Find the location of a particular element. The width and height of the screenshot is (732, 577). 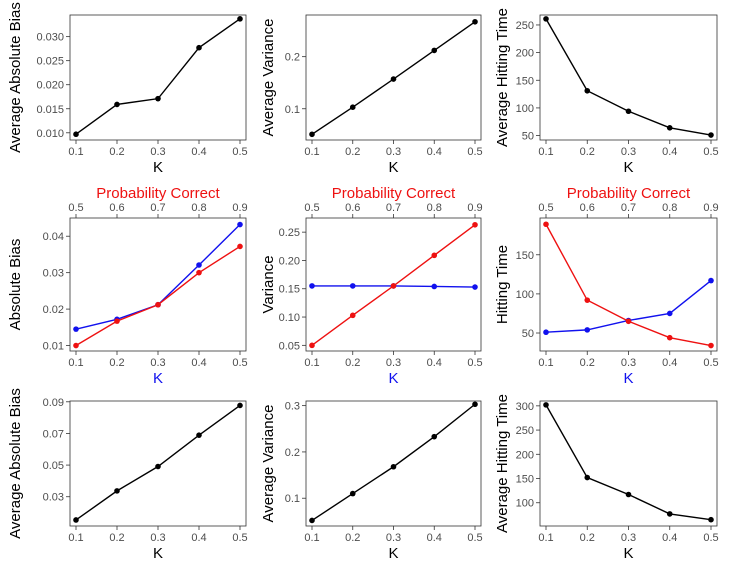

y-tick-label: 0.030 is located at coordinates (50, 38).